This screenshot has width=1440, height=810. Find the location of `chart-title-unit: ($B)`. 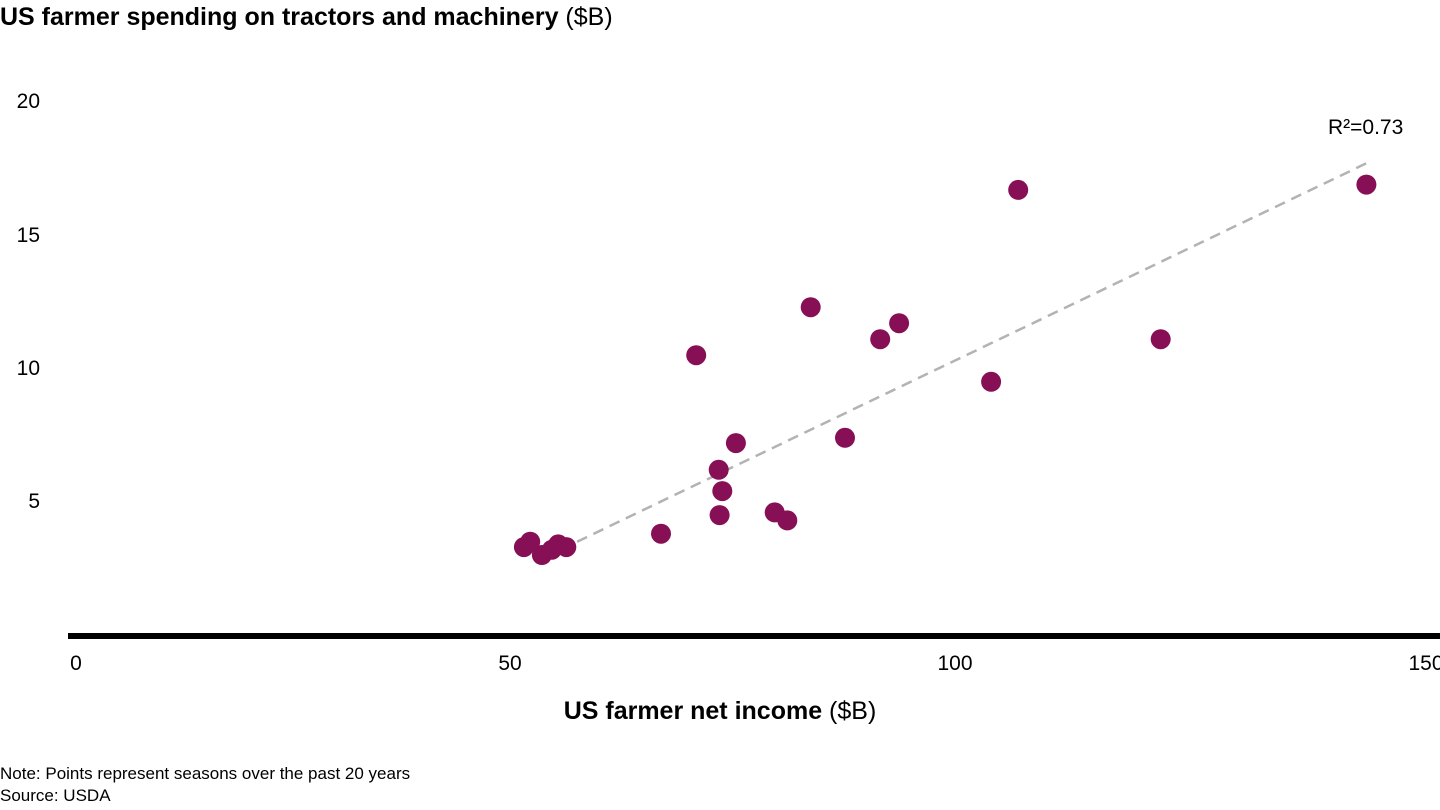

chart-title-unit: ($B) is located at coordinates (585, 17).